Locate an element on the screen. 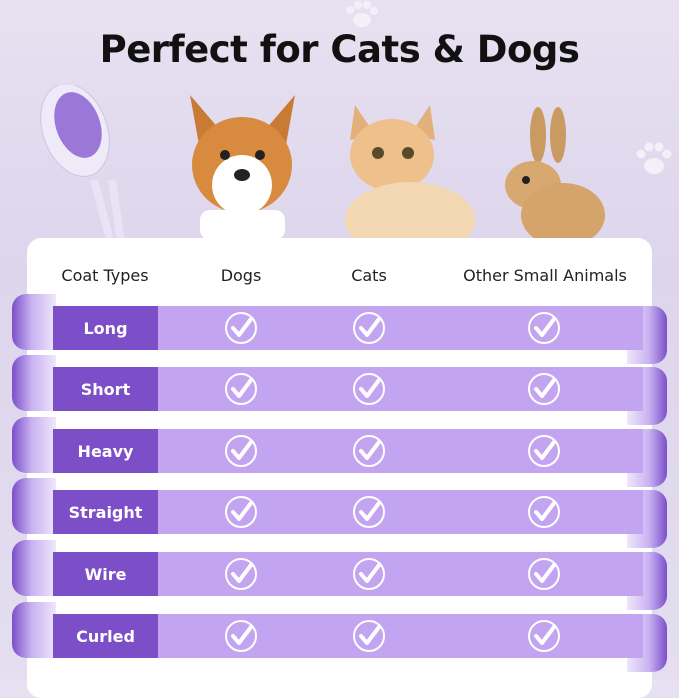 The image size is (679, 698). corgi-dog-image is located at coordinates (242, 167).